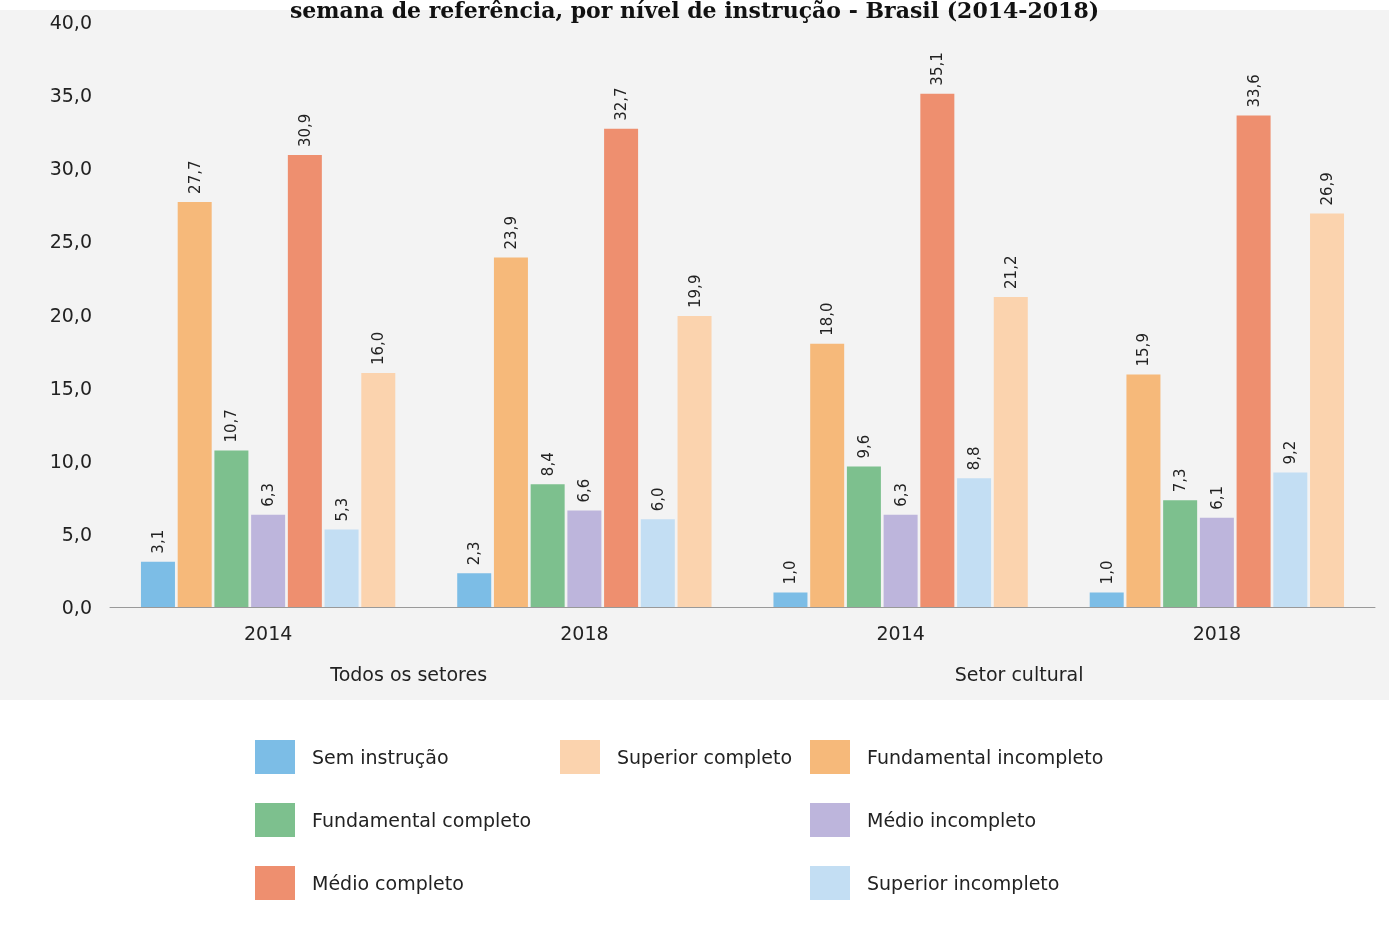 The height and width of the screenshot is (948, 1389). What do you see at coordinates (1019, 673) in the screenshot?
I see `text: Setor cultural` at bounding box center [1019, 673].